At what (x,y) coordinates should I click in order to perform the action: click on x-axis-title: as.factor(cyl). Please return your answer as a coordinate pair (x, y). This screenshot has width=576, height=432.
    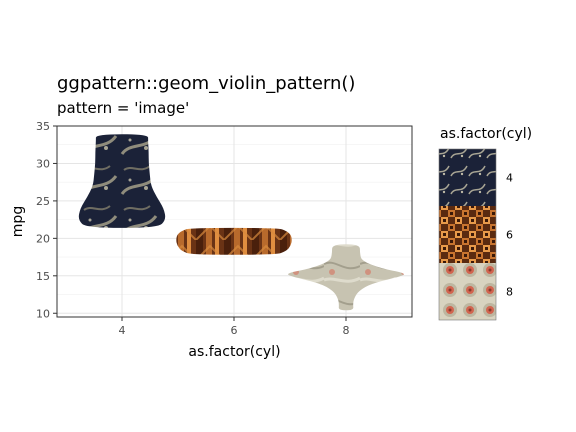
    Looking at the image, I should click on (234, 352).